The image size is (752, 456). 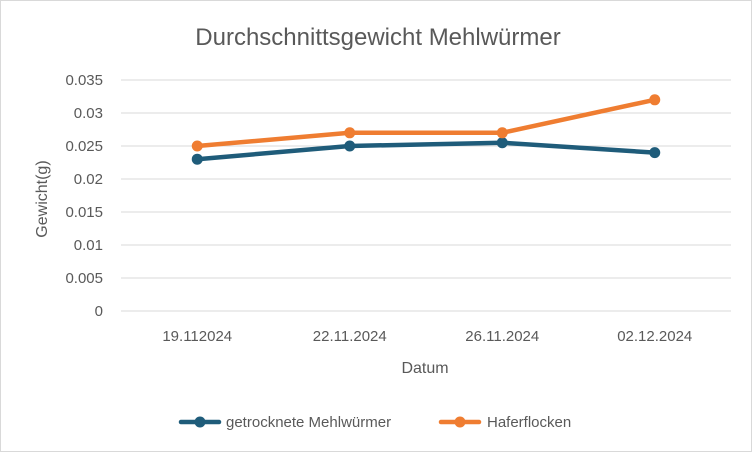 What do you see at coordinates (654, 336) in the screenshot?
I see `x-tick-label: 02.12.2024` at bounding box center [654, 336].